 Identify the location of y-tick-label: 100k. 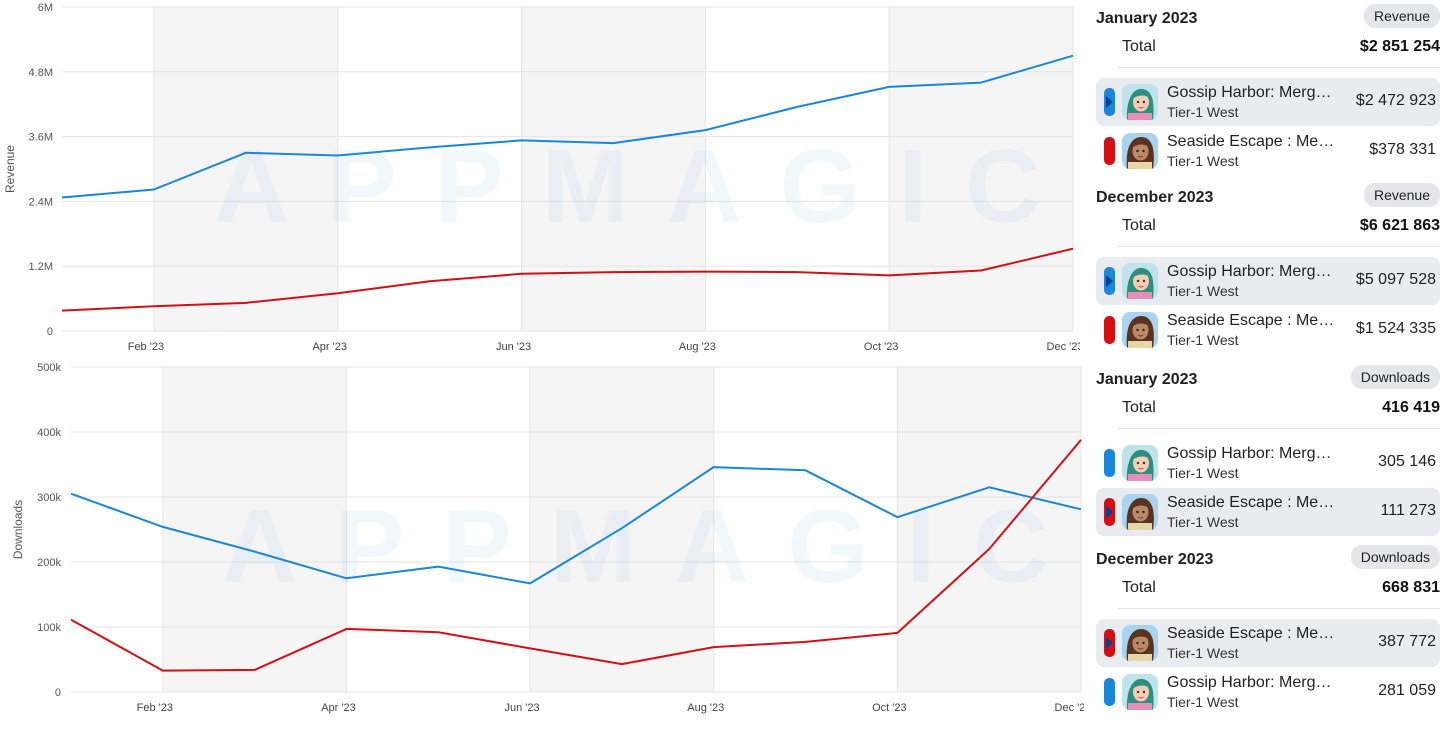
(49, 628).